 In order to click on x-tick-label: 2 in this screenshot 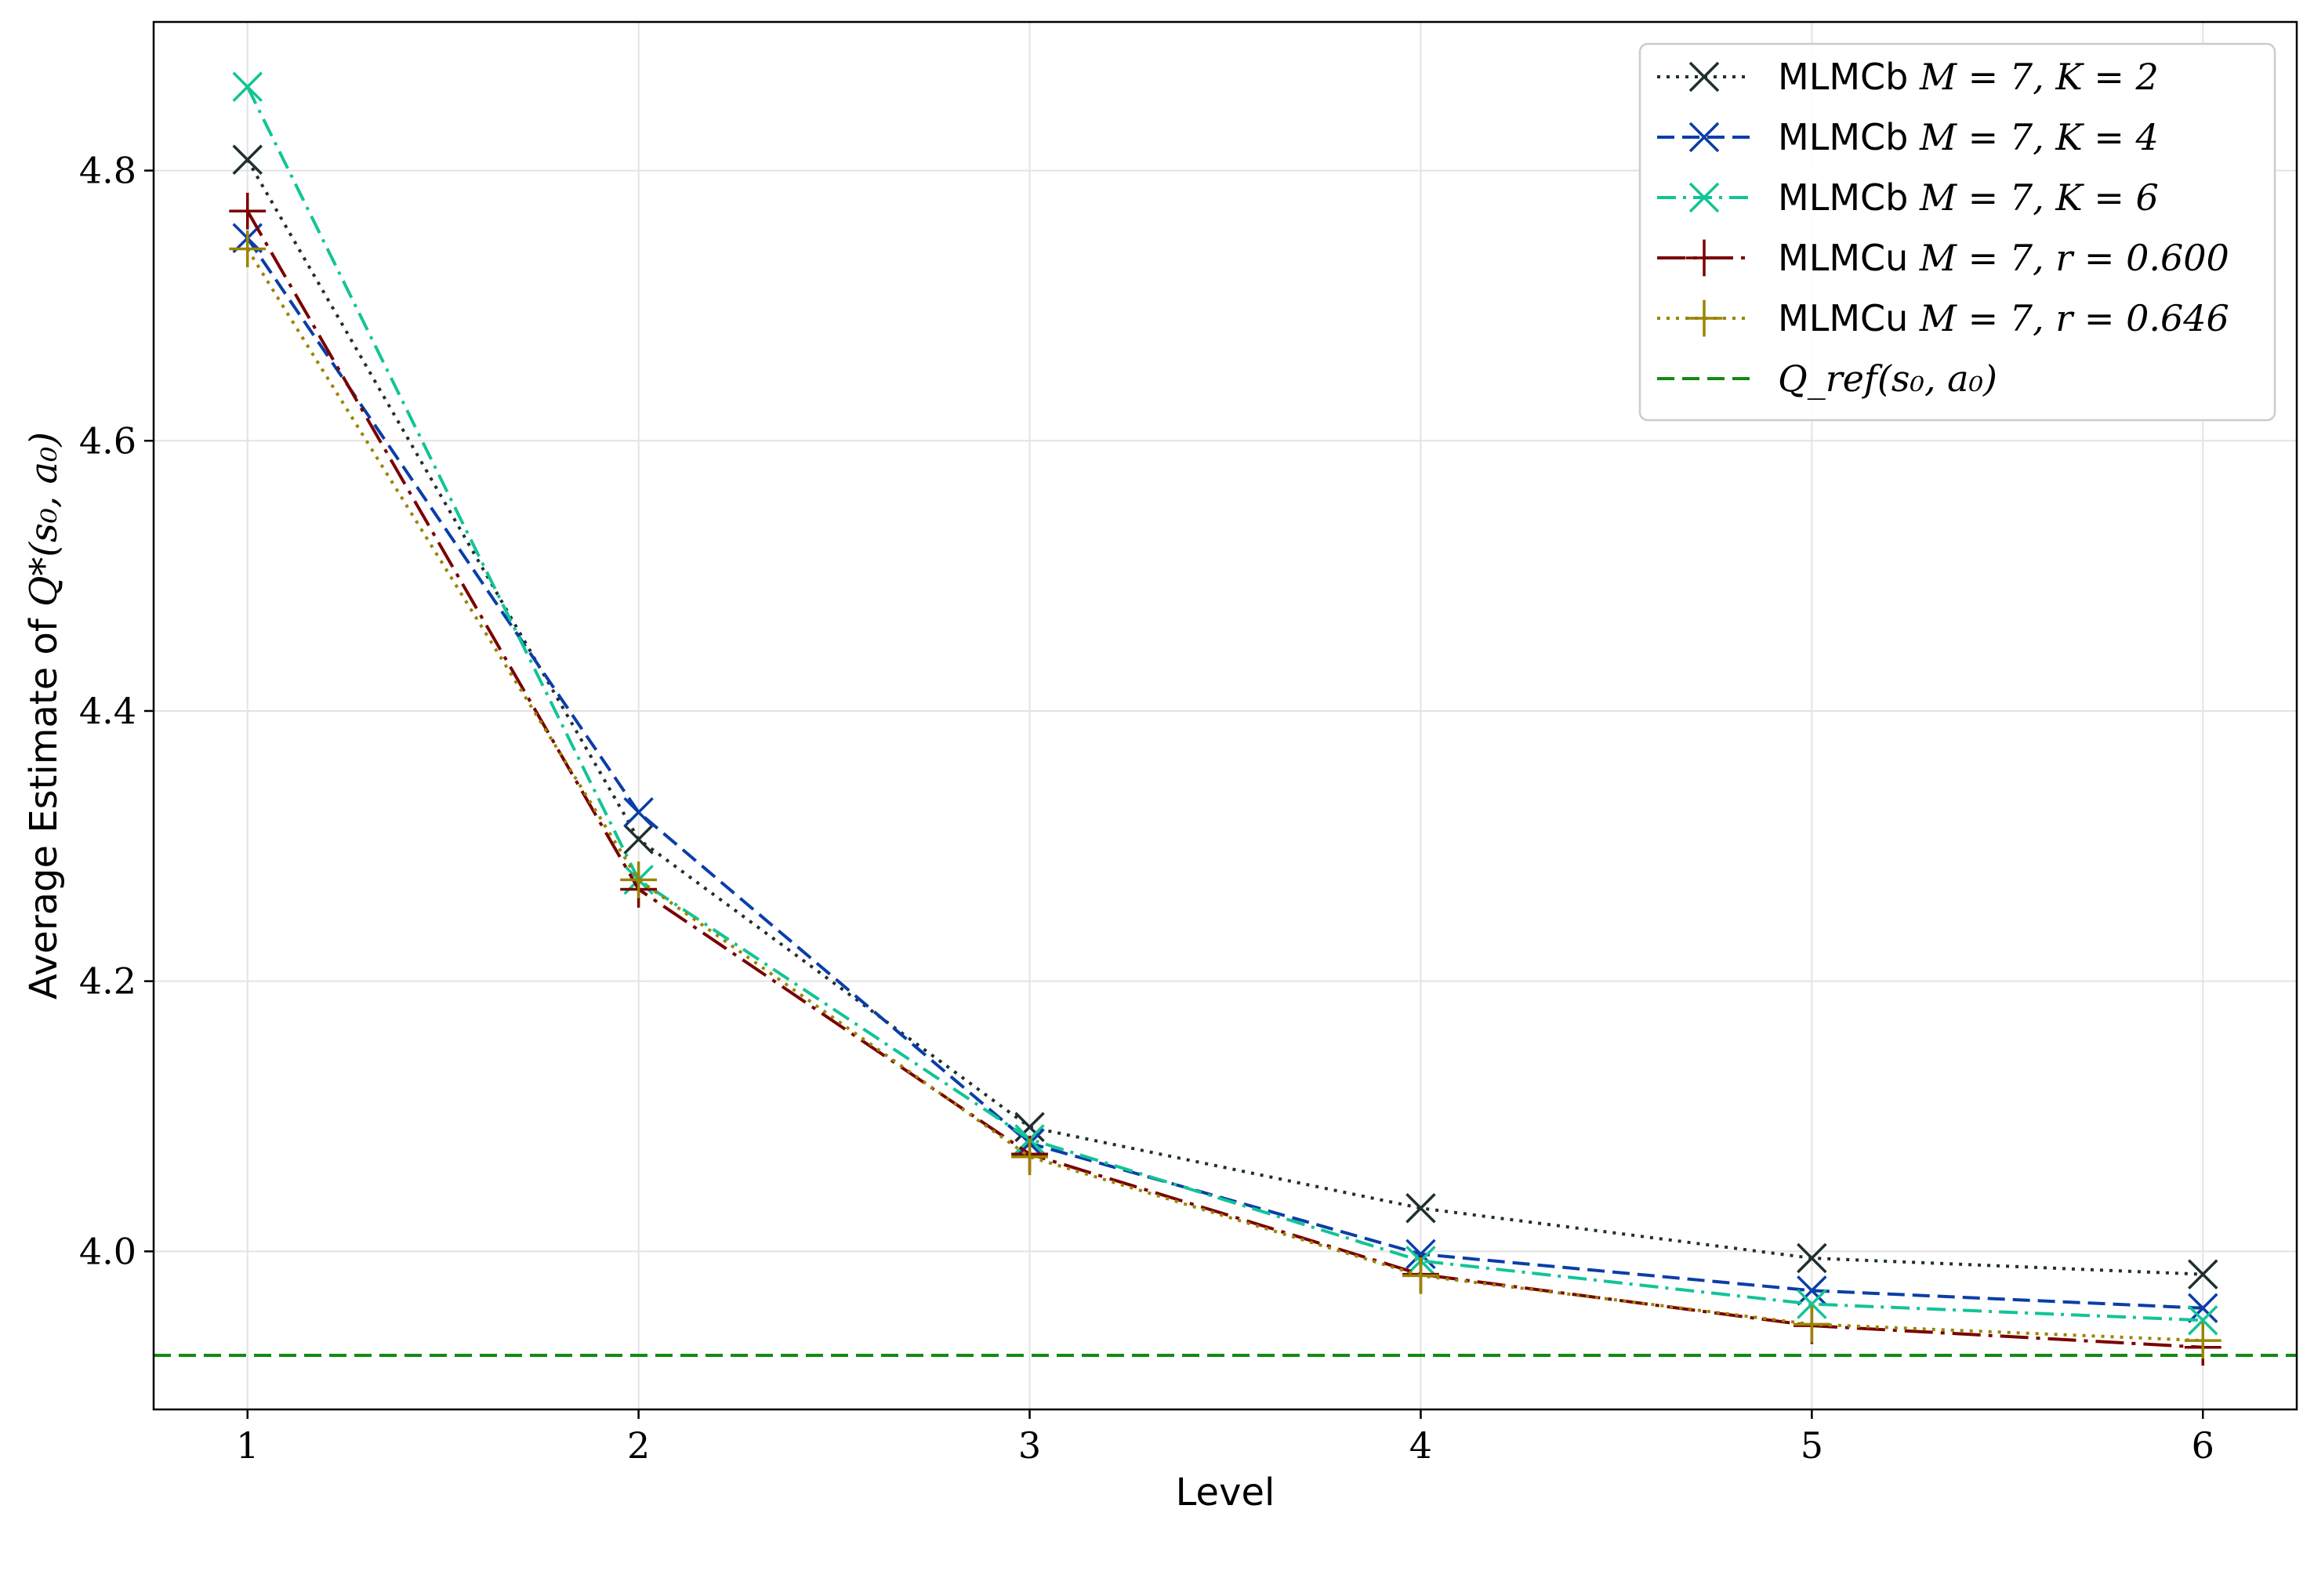, I will do `click(638, 1445)`.